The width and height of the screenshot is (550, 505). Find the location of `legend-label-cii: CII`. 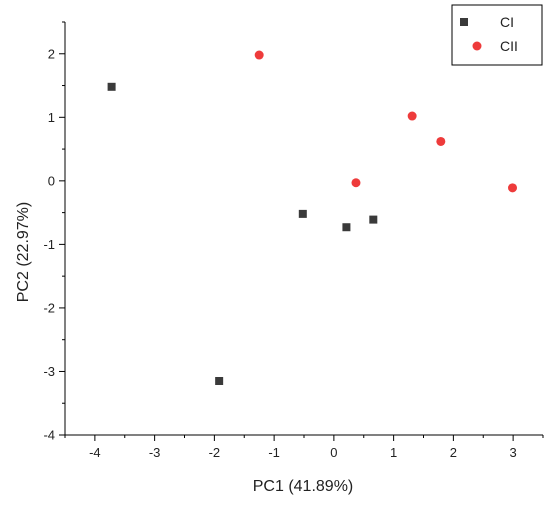

legend-label-cii: CII is located at coordinates (509, 46).